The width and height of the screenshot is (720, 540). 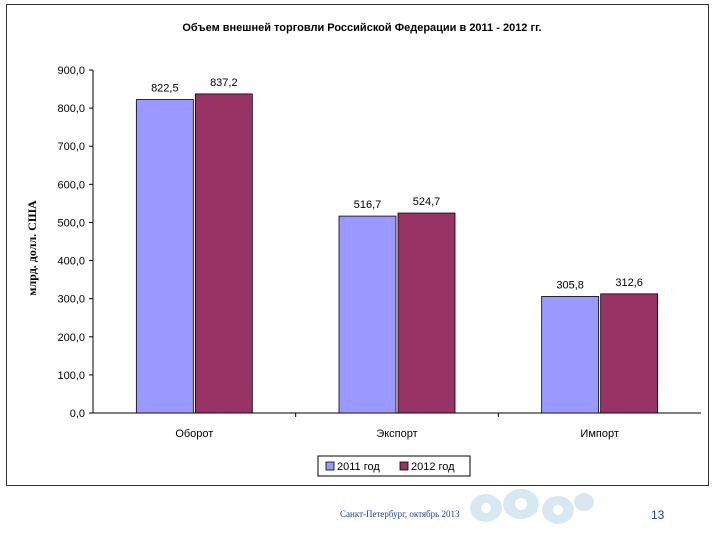 What do you see at coordinates (368, 205) in the screenshot?
I see `data-label: 516,7` at bounding box center [368, 205].